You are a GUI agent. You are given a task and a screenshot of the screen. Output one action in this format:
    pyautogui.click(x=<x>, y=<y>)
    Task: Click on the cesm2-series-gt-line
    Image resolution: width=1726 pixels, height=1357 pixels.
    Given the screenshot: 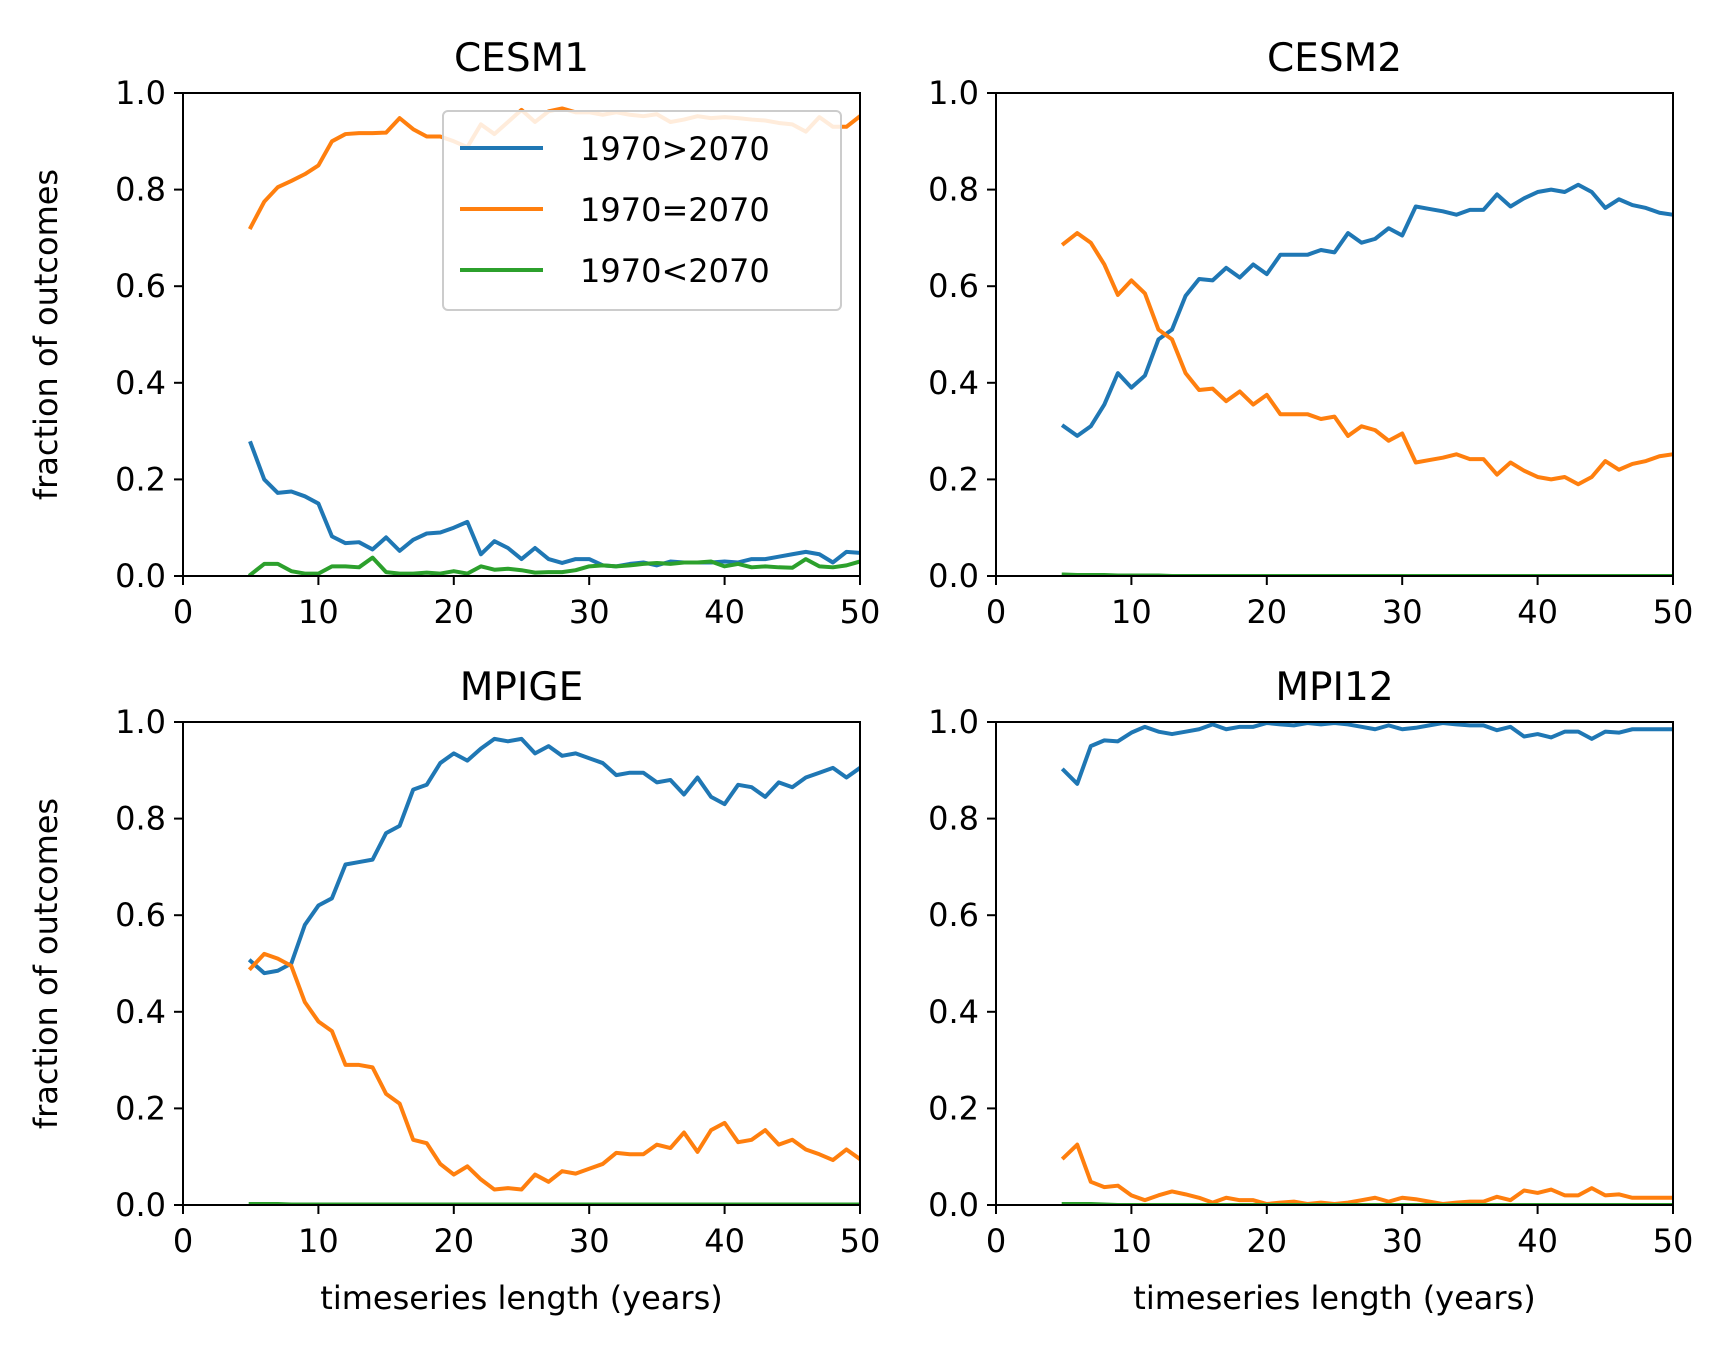 What is the action you would take?
    pyautogui.click(x=1366, y=310)
    